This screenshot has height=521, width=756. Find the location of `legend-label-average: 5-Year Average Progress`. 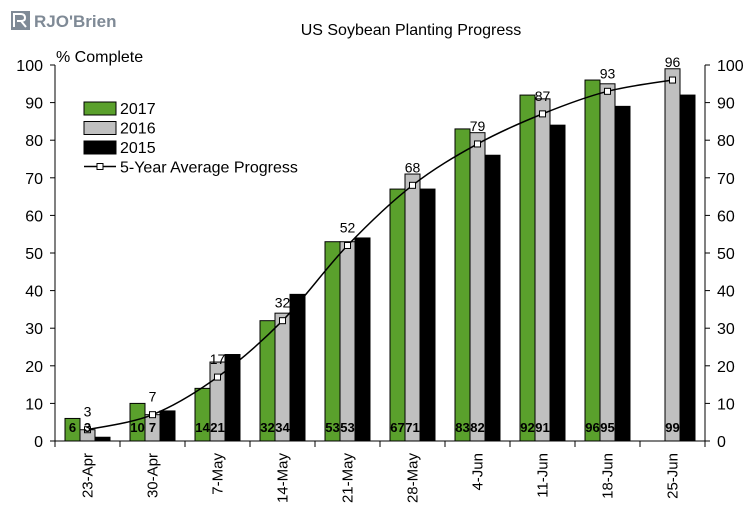

legend-label-average: 5-Year Average Progress is located at coordinates (209, 168).